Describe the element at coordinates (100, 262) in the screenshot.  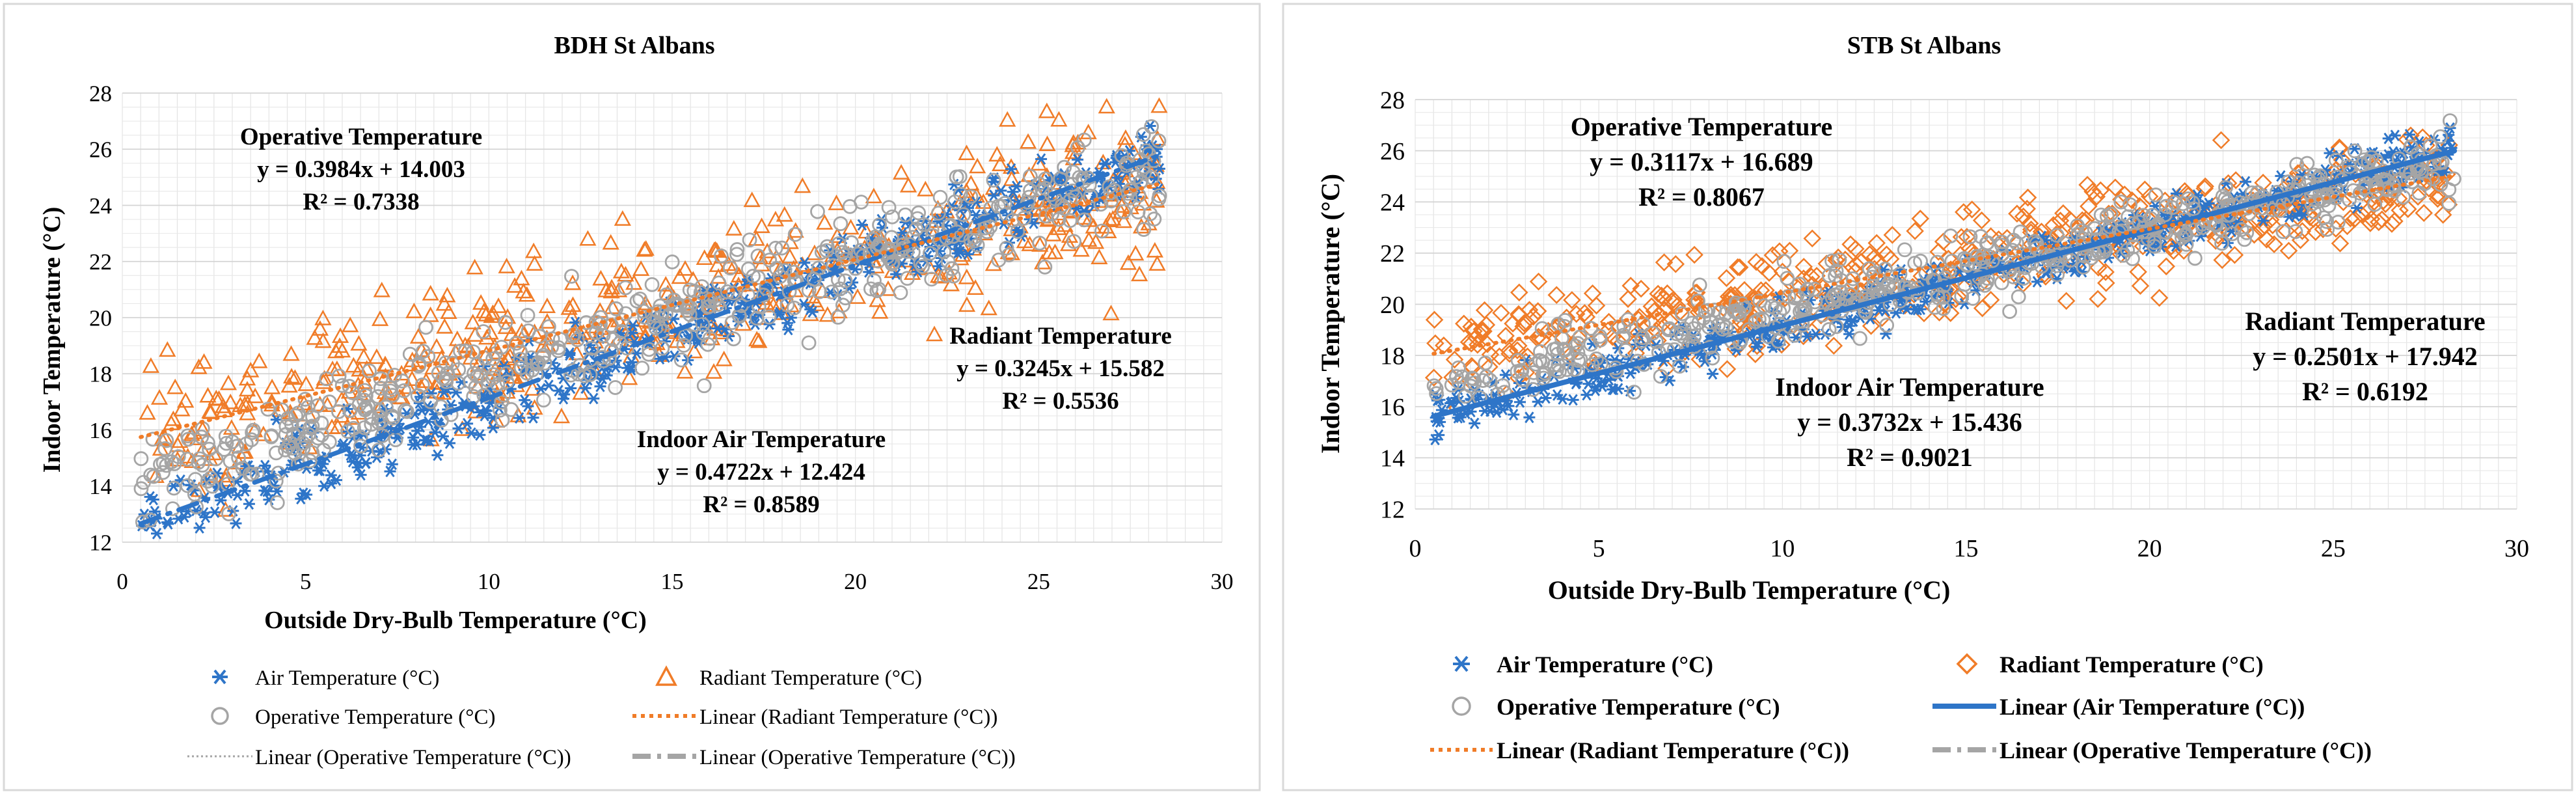
I see `y-tick-label: 22` at that location.